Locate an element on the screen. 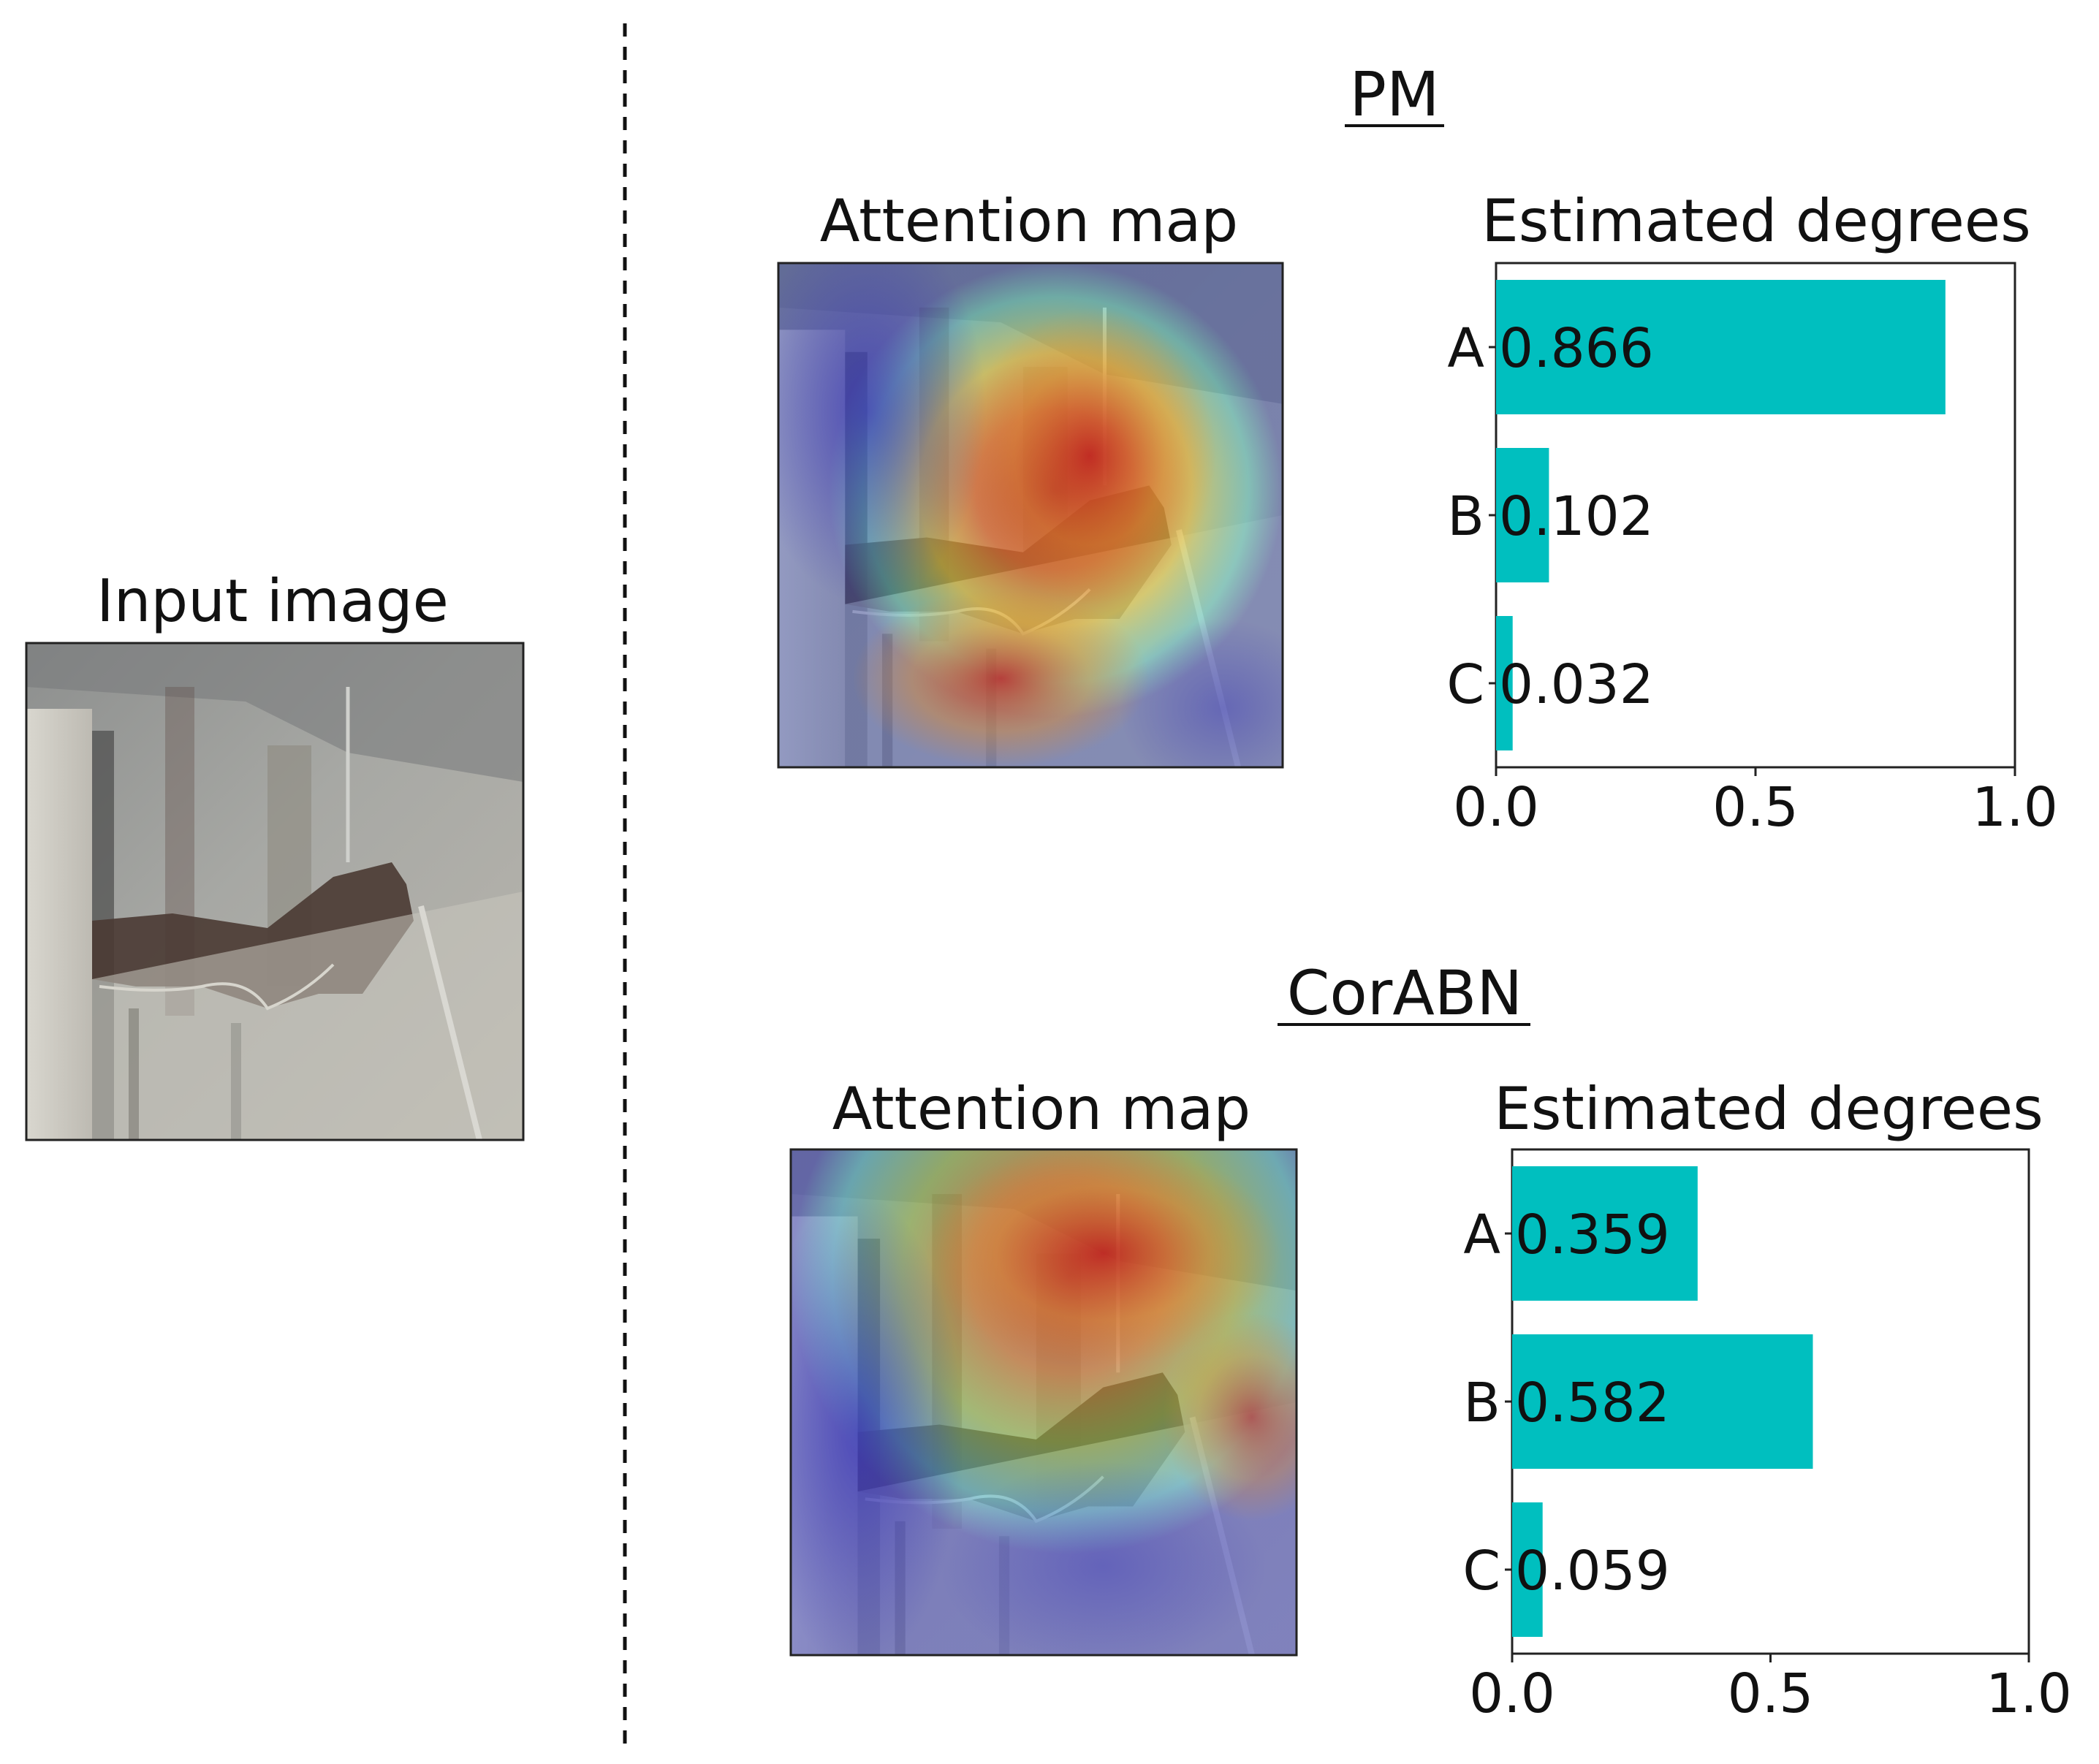  attention-map-pm is located at coordinates (1030, 515).